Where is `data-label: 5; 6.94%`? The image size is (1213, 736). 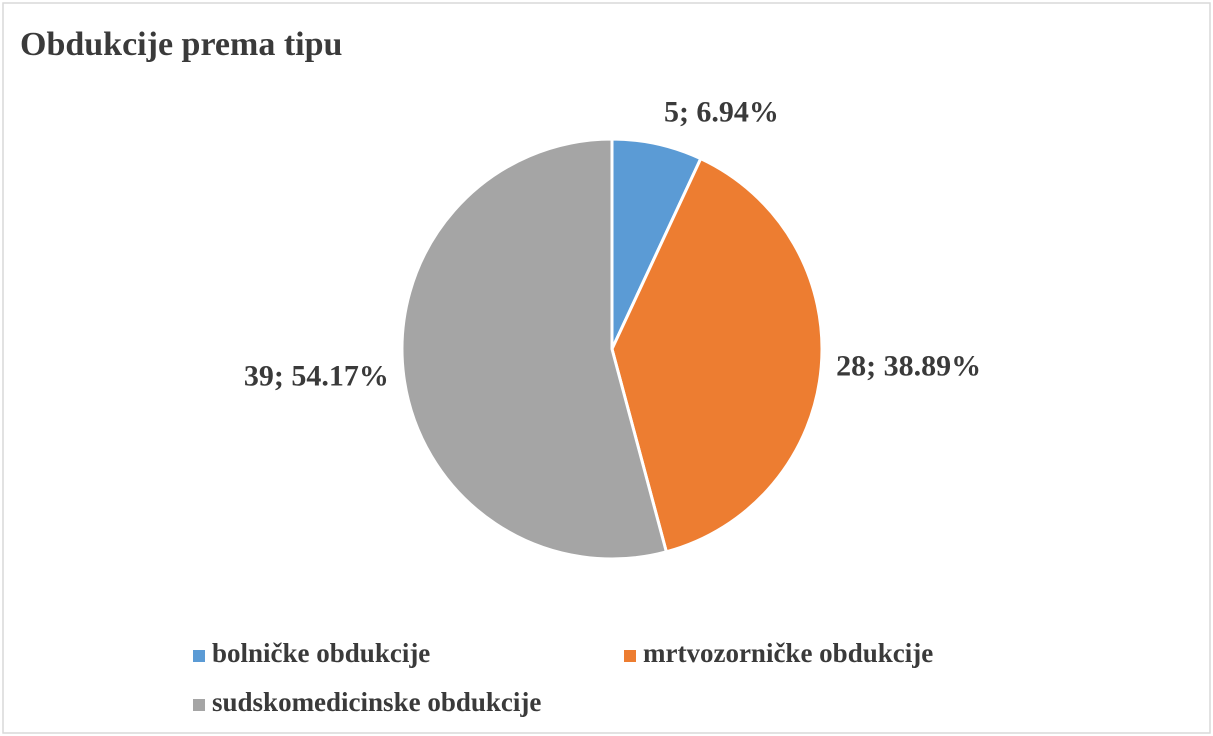
data-label: 5; 6.94% is located at coordinates (721, 112).